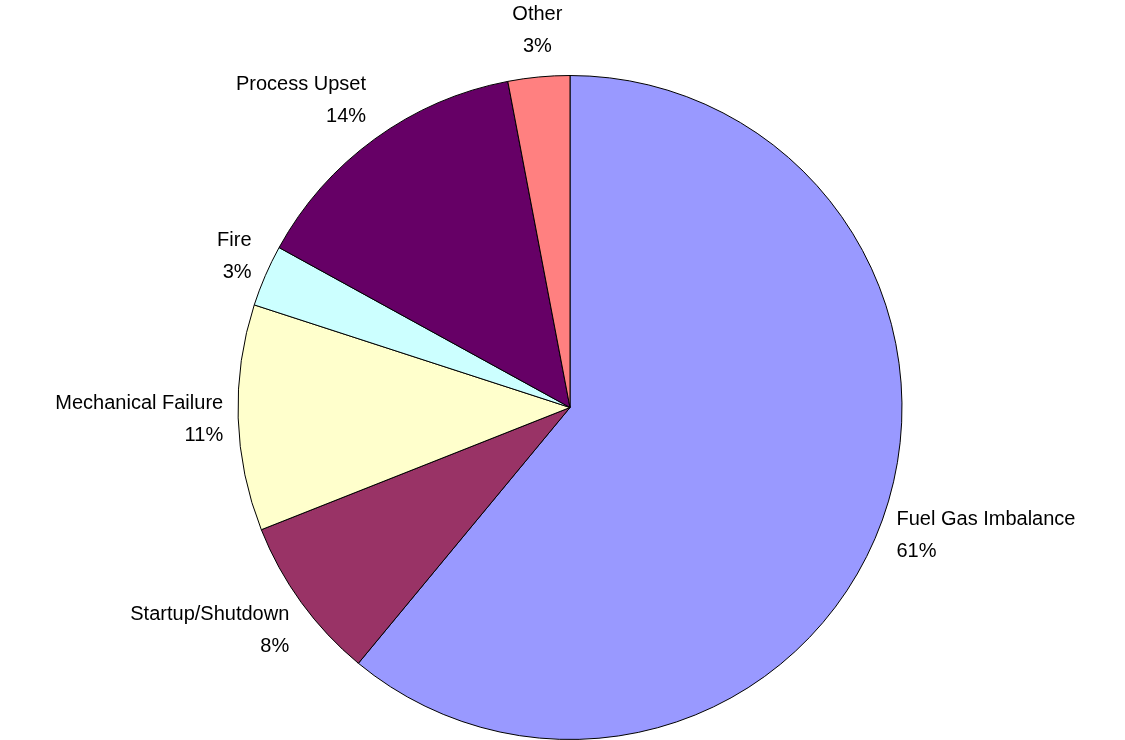 The image size is (1125, 740). Describe the element at coordinates (234, 239) in the screenshot. I see `slice-label: Fire` at that location.